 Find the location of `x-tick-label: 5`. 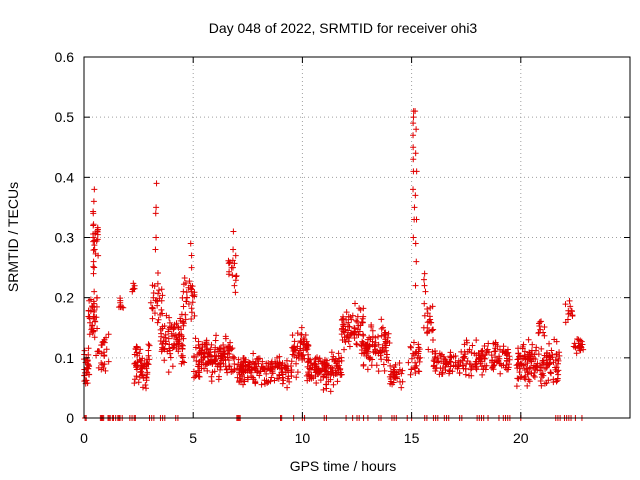

x-tick-label: 5 is located at coordinates (193, 438).